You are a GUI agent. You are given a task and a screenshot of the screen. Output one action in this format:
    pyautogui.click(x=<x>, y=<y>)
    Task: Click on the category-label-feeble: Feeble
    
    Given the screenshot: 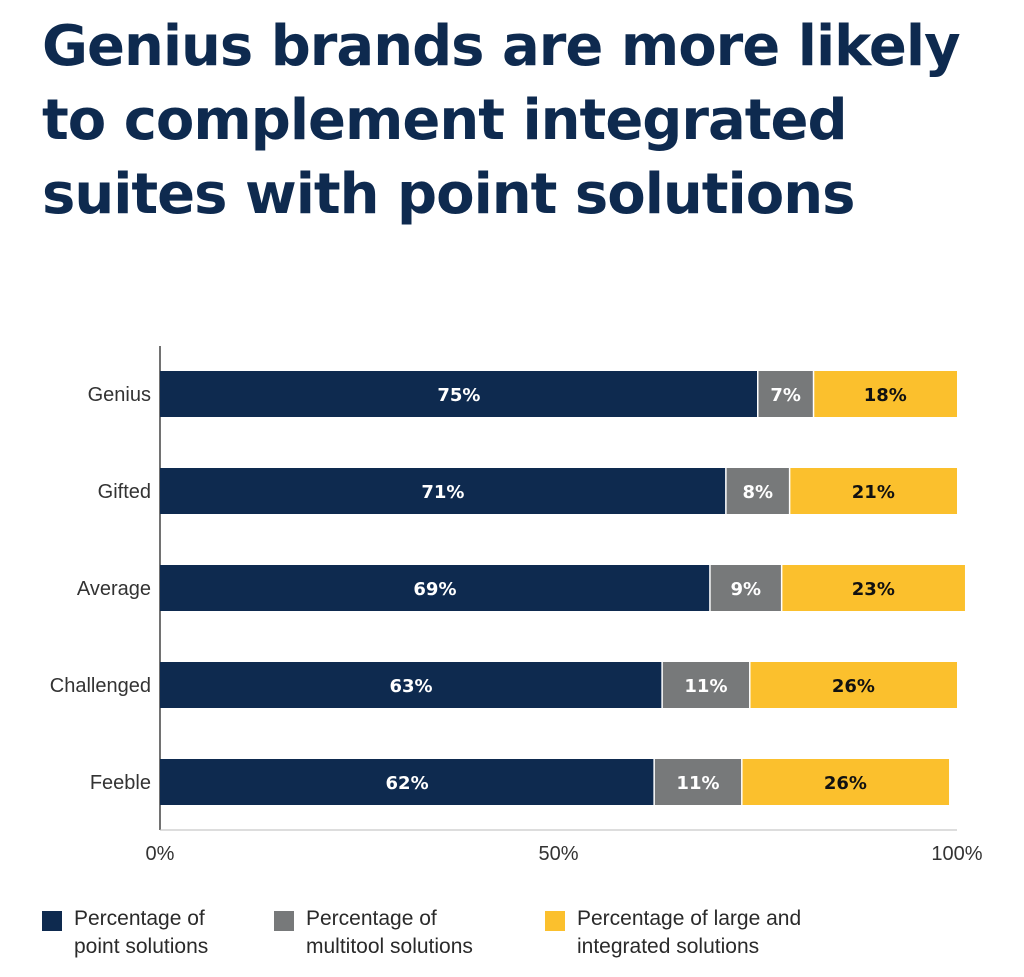 What is the action you would take?
    pyautogui.click(x=120, y=783)
    